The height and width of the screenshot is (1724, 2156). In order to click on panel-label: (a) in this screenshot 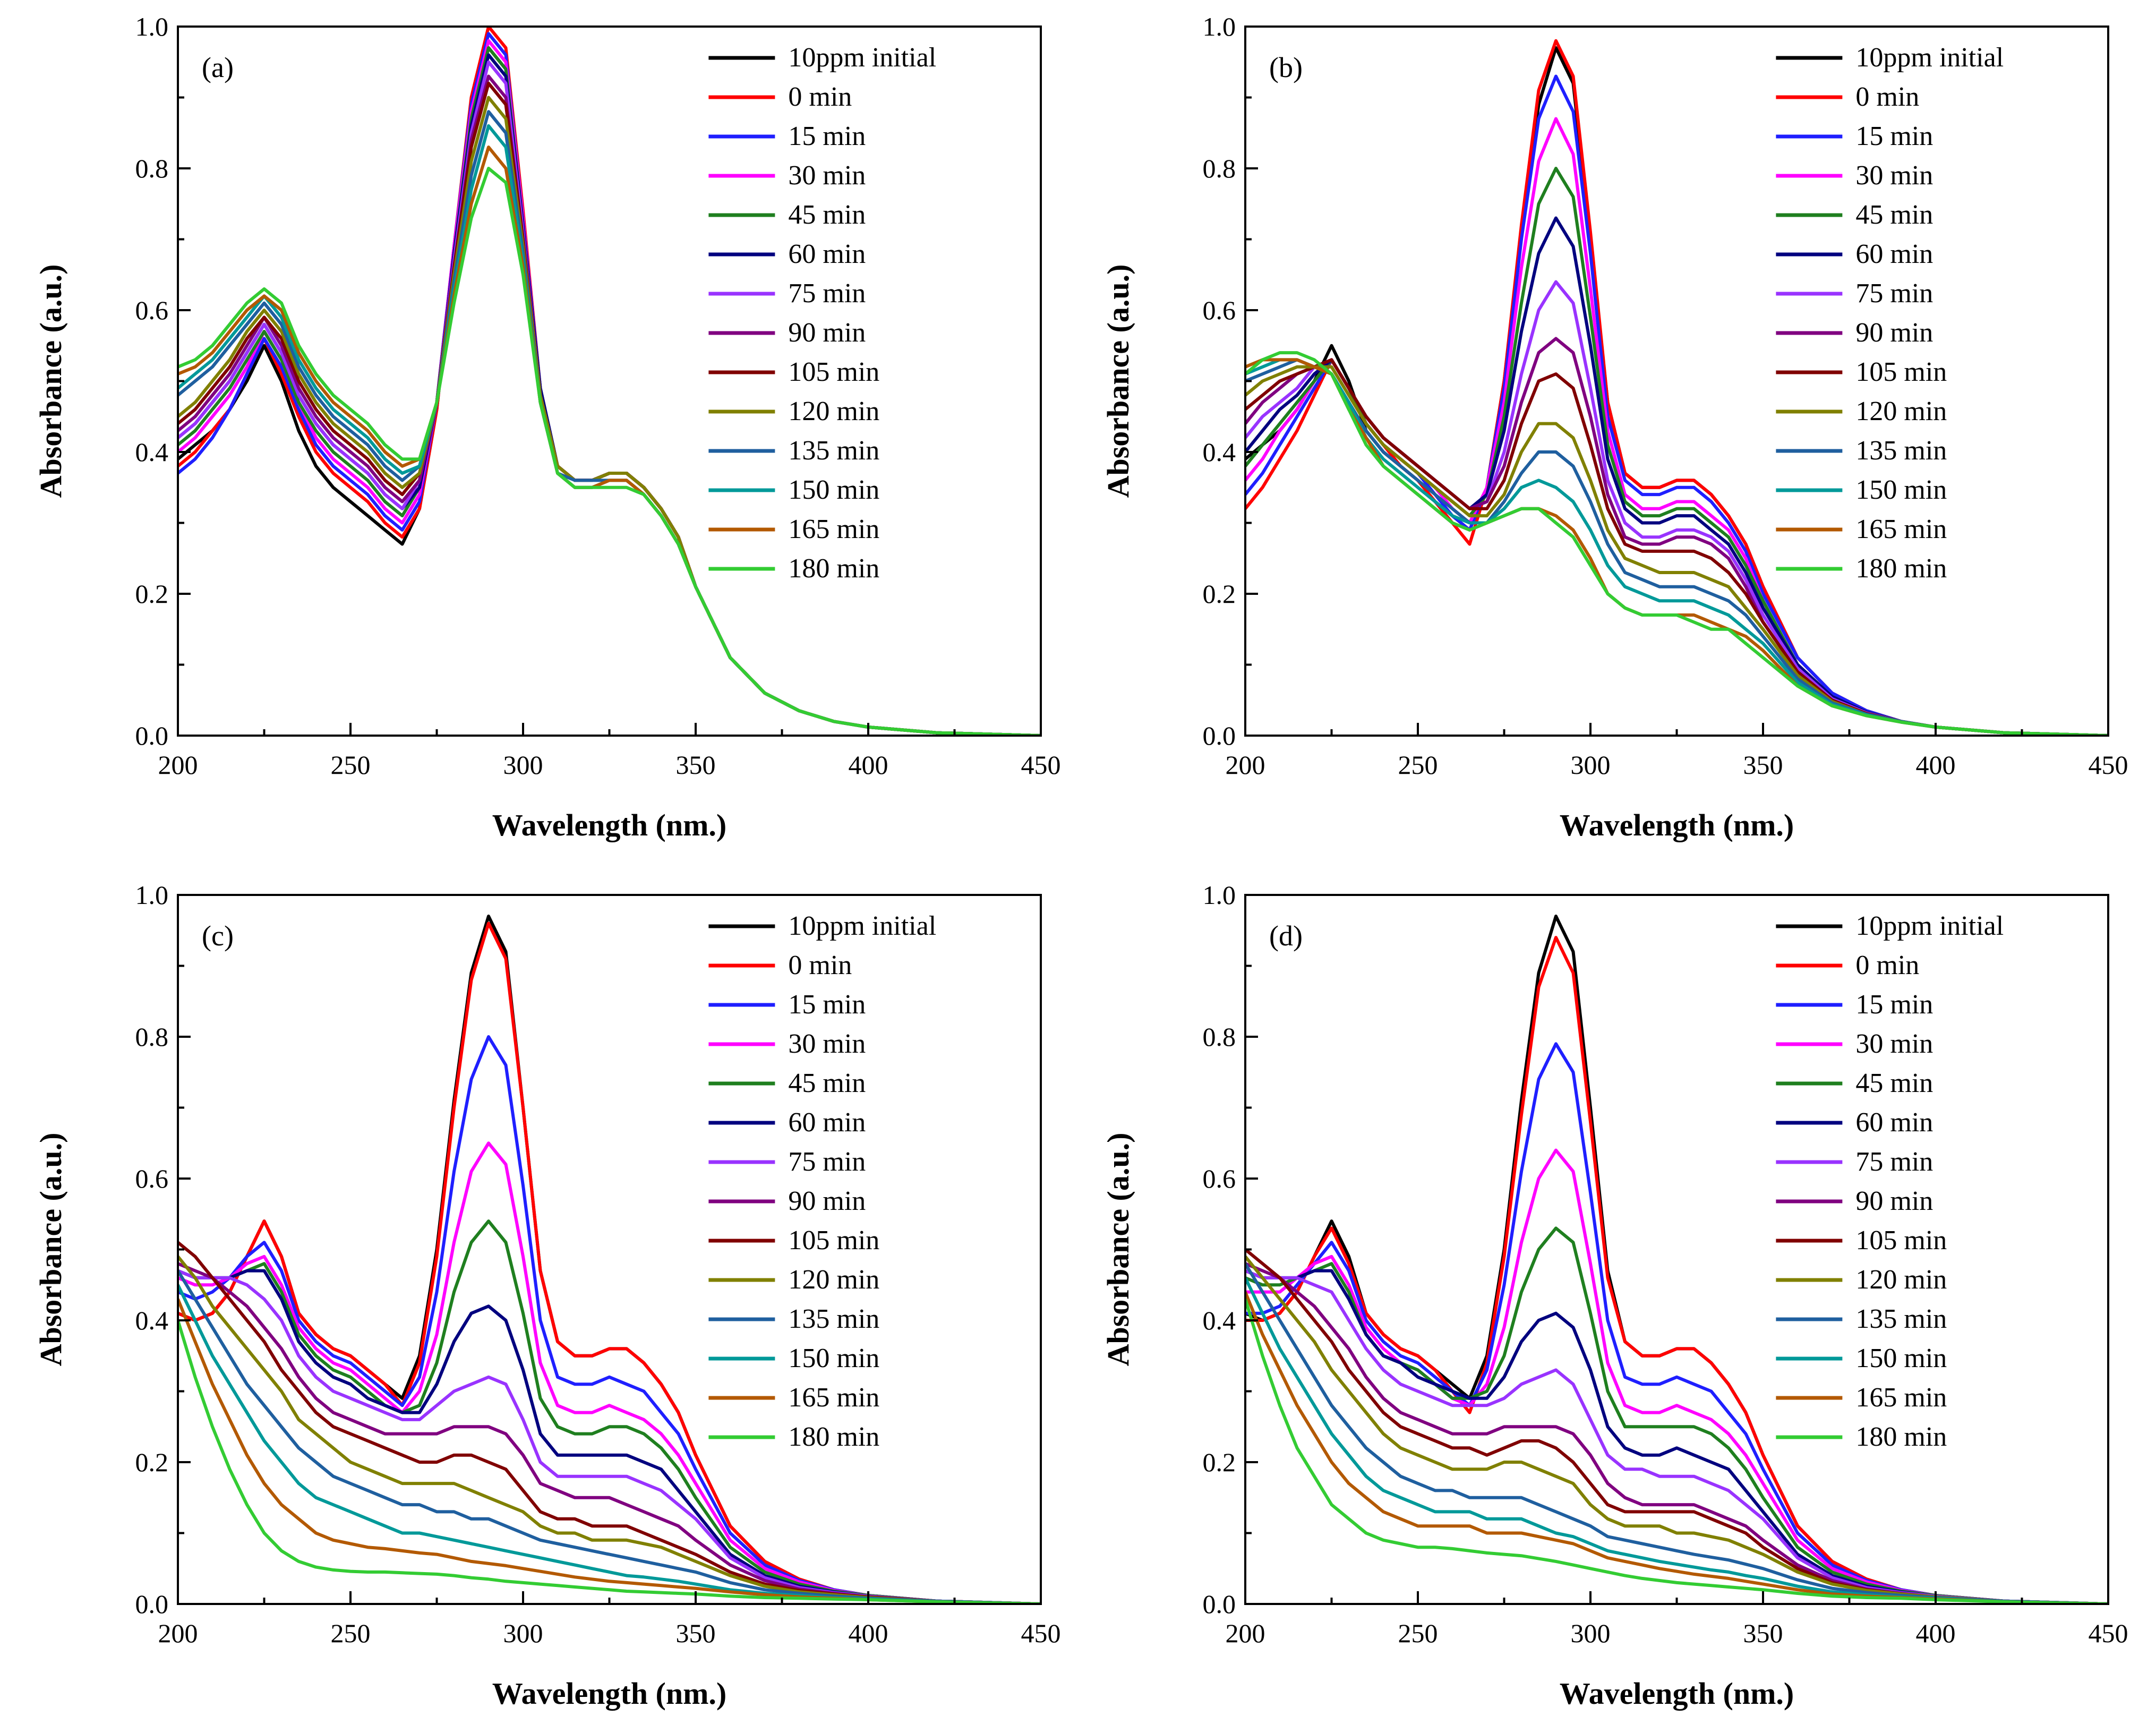, I will do `click(218, 67)`.